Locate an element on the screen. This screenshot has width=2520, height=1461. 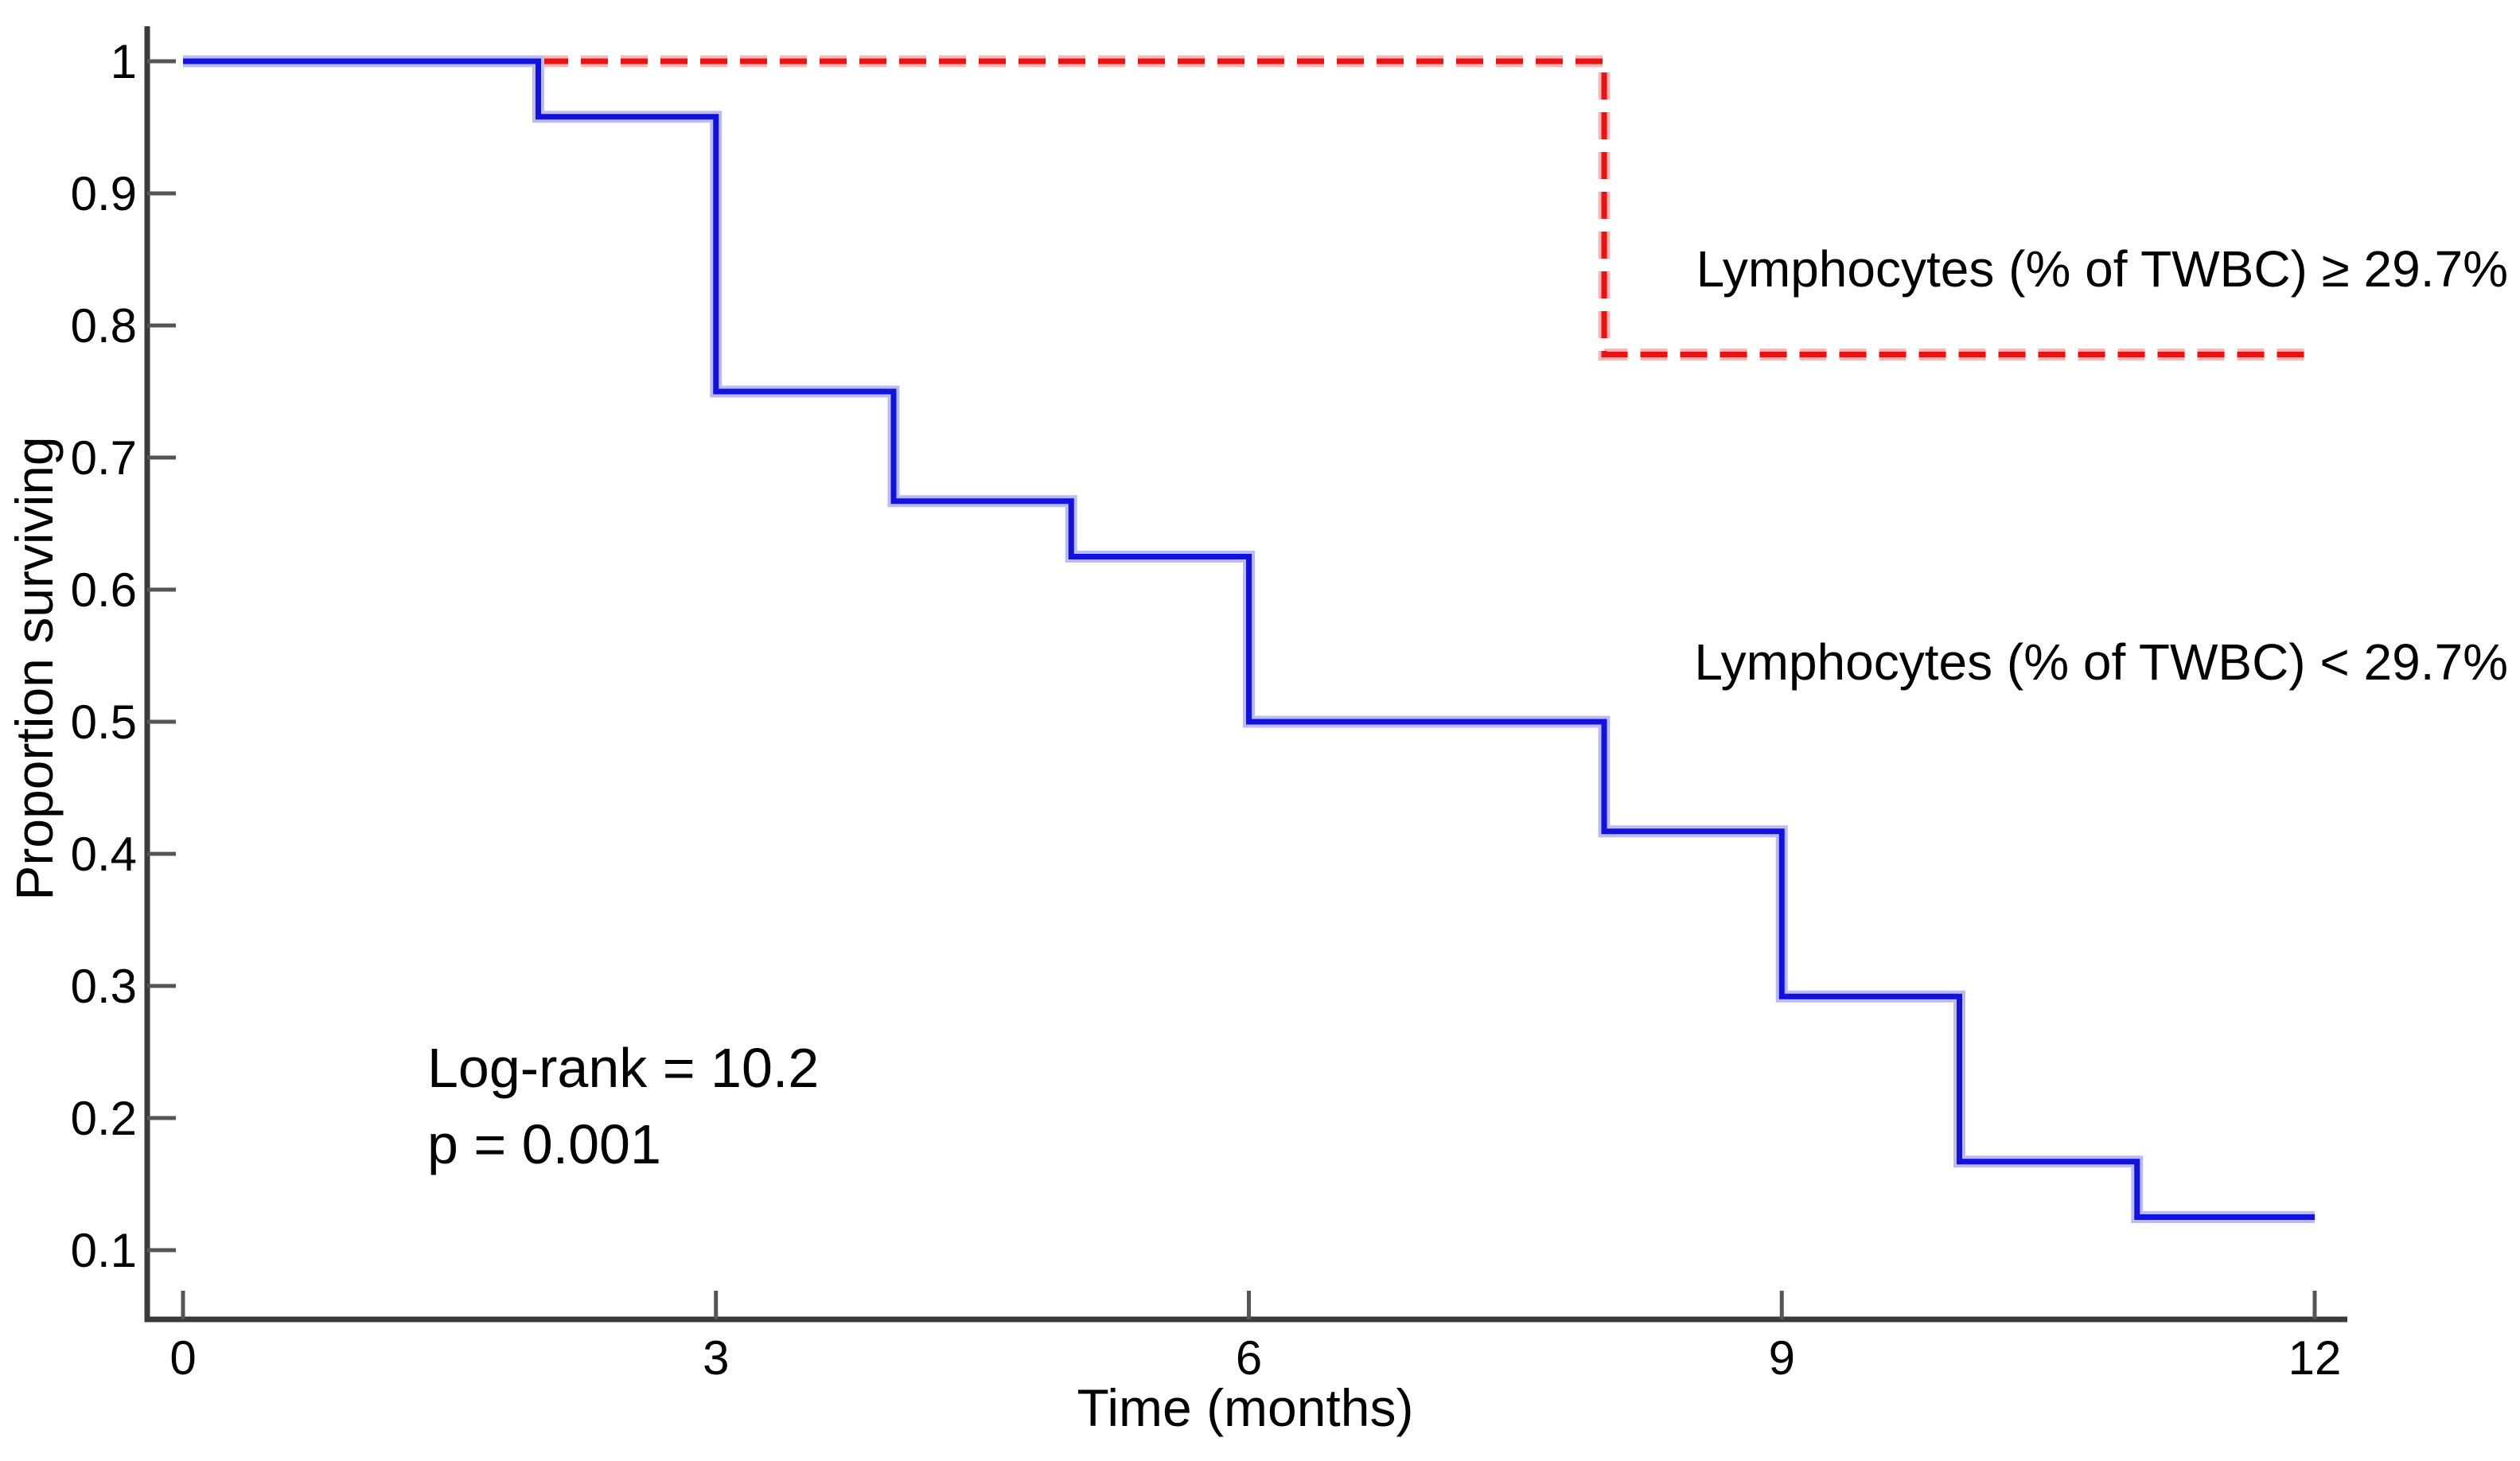
y-tick-label: 0.7 is located at coordinates (104, 458).